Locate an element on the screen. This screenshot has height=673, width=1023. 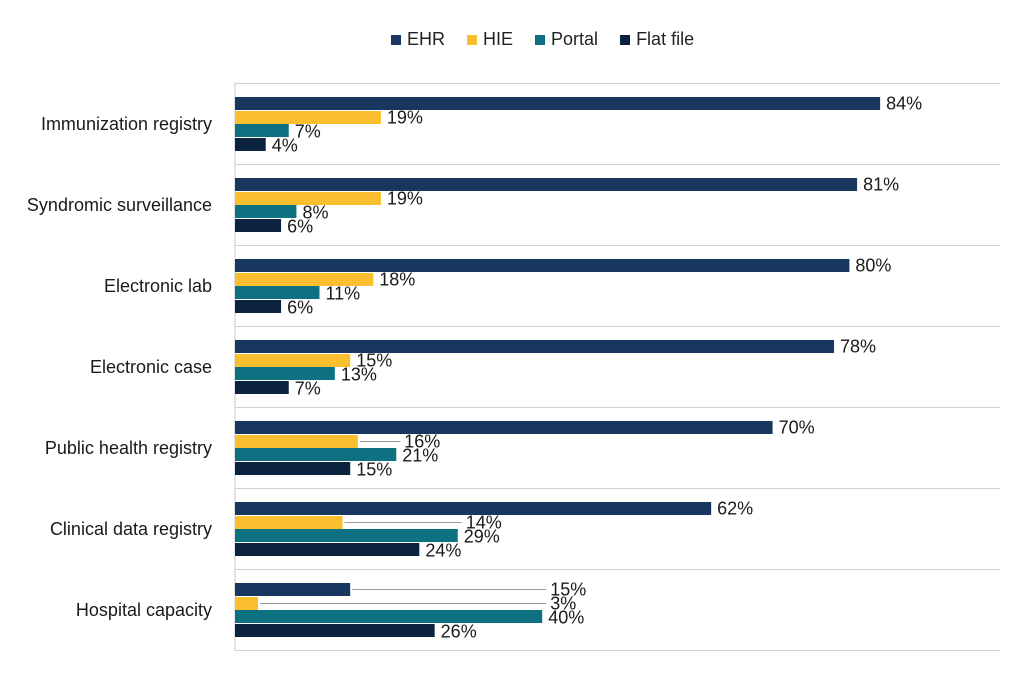
category-label: Electronic lab is located at coordinates (158, 286).